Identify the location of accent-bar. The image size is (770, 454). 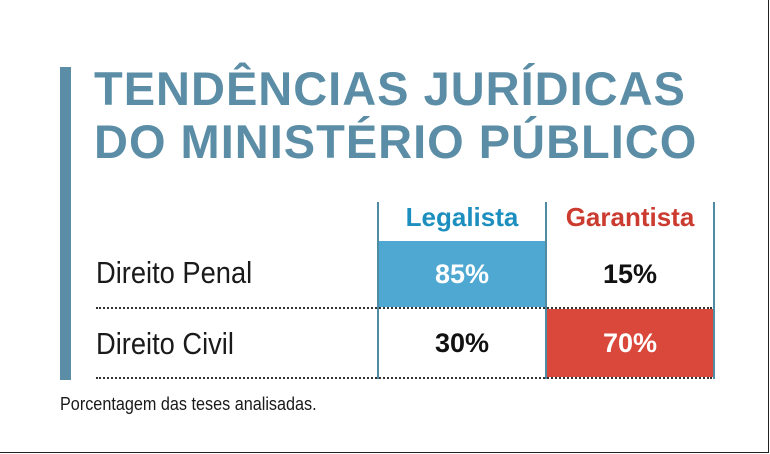
(65, 223).